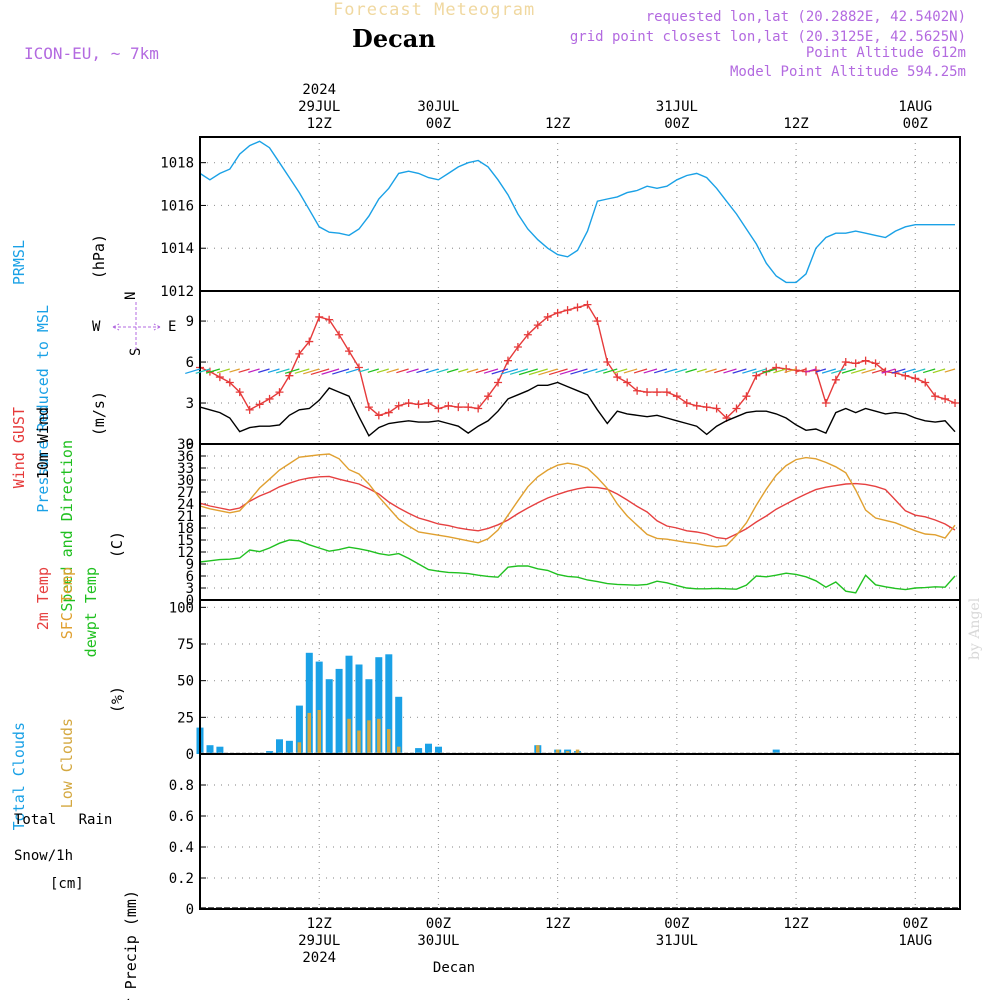  I want to click on location-name: Decan, so click(394, 38).